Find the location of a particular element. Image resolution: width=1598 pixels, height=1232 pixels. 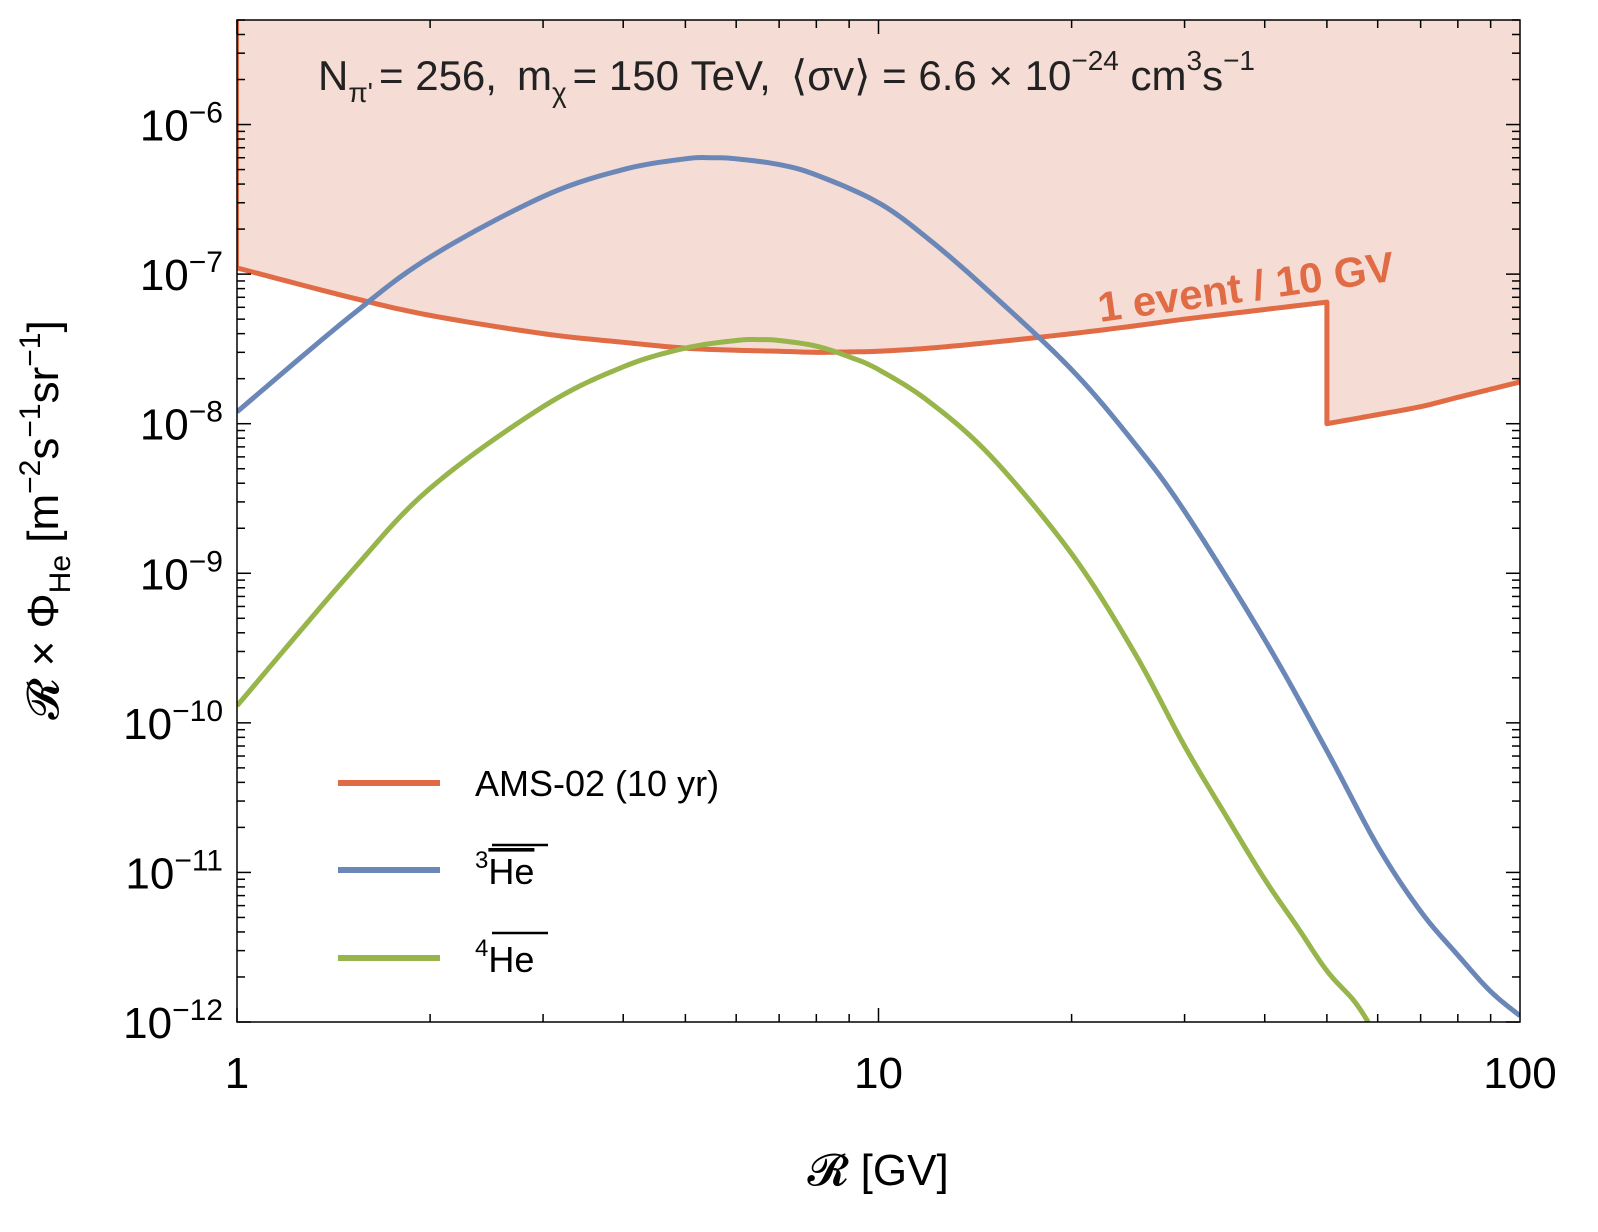

y-label-exp1: −2 is located at coordinates (30, 477).